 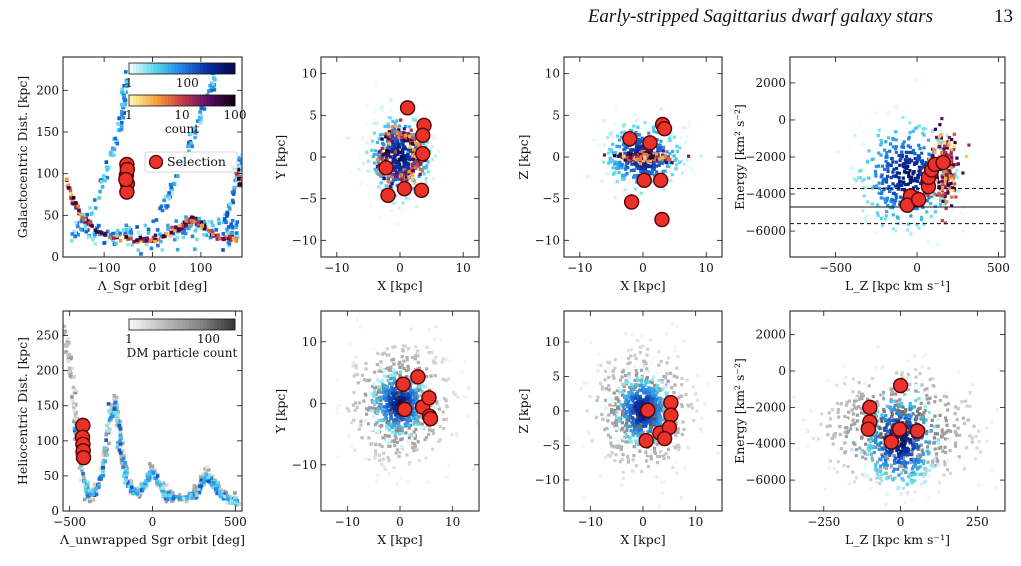 What do you see at coordinates (547, 240) in the screenshot?
I see `y-tick-label: −10` at bounding box center [547, 240].